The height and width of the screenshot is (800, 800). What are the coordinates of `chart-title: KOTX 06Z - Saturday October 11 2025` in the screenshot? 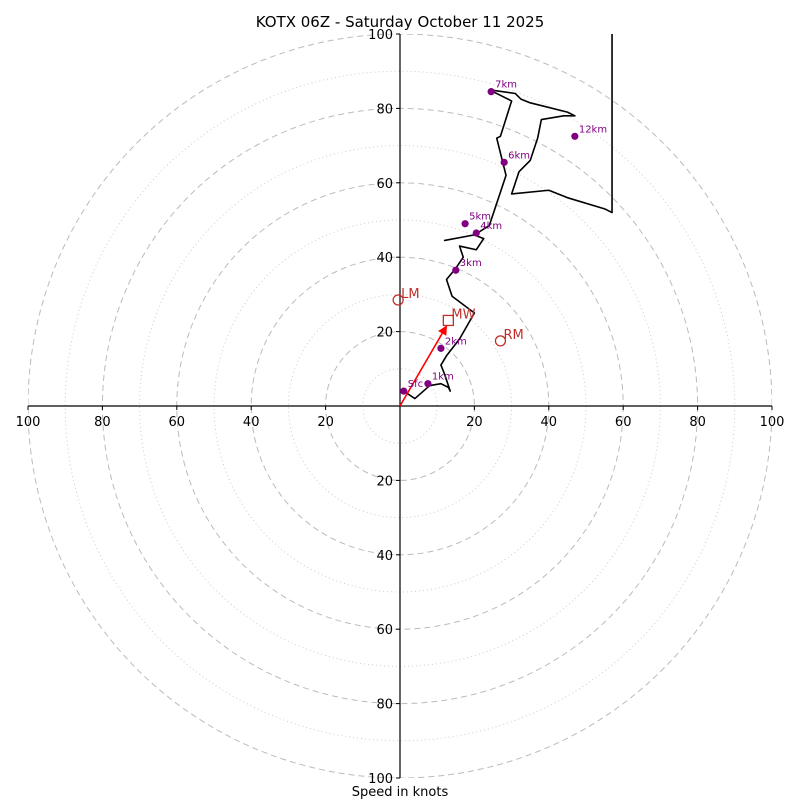 It's located at (400, 22).